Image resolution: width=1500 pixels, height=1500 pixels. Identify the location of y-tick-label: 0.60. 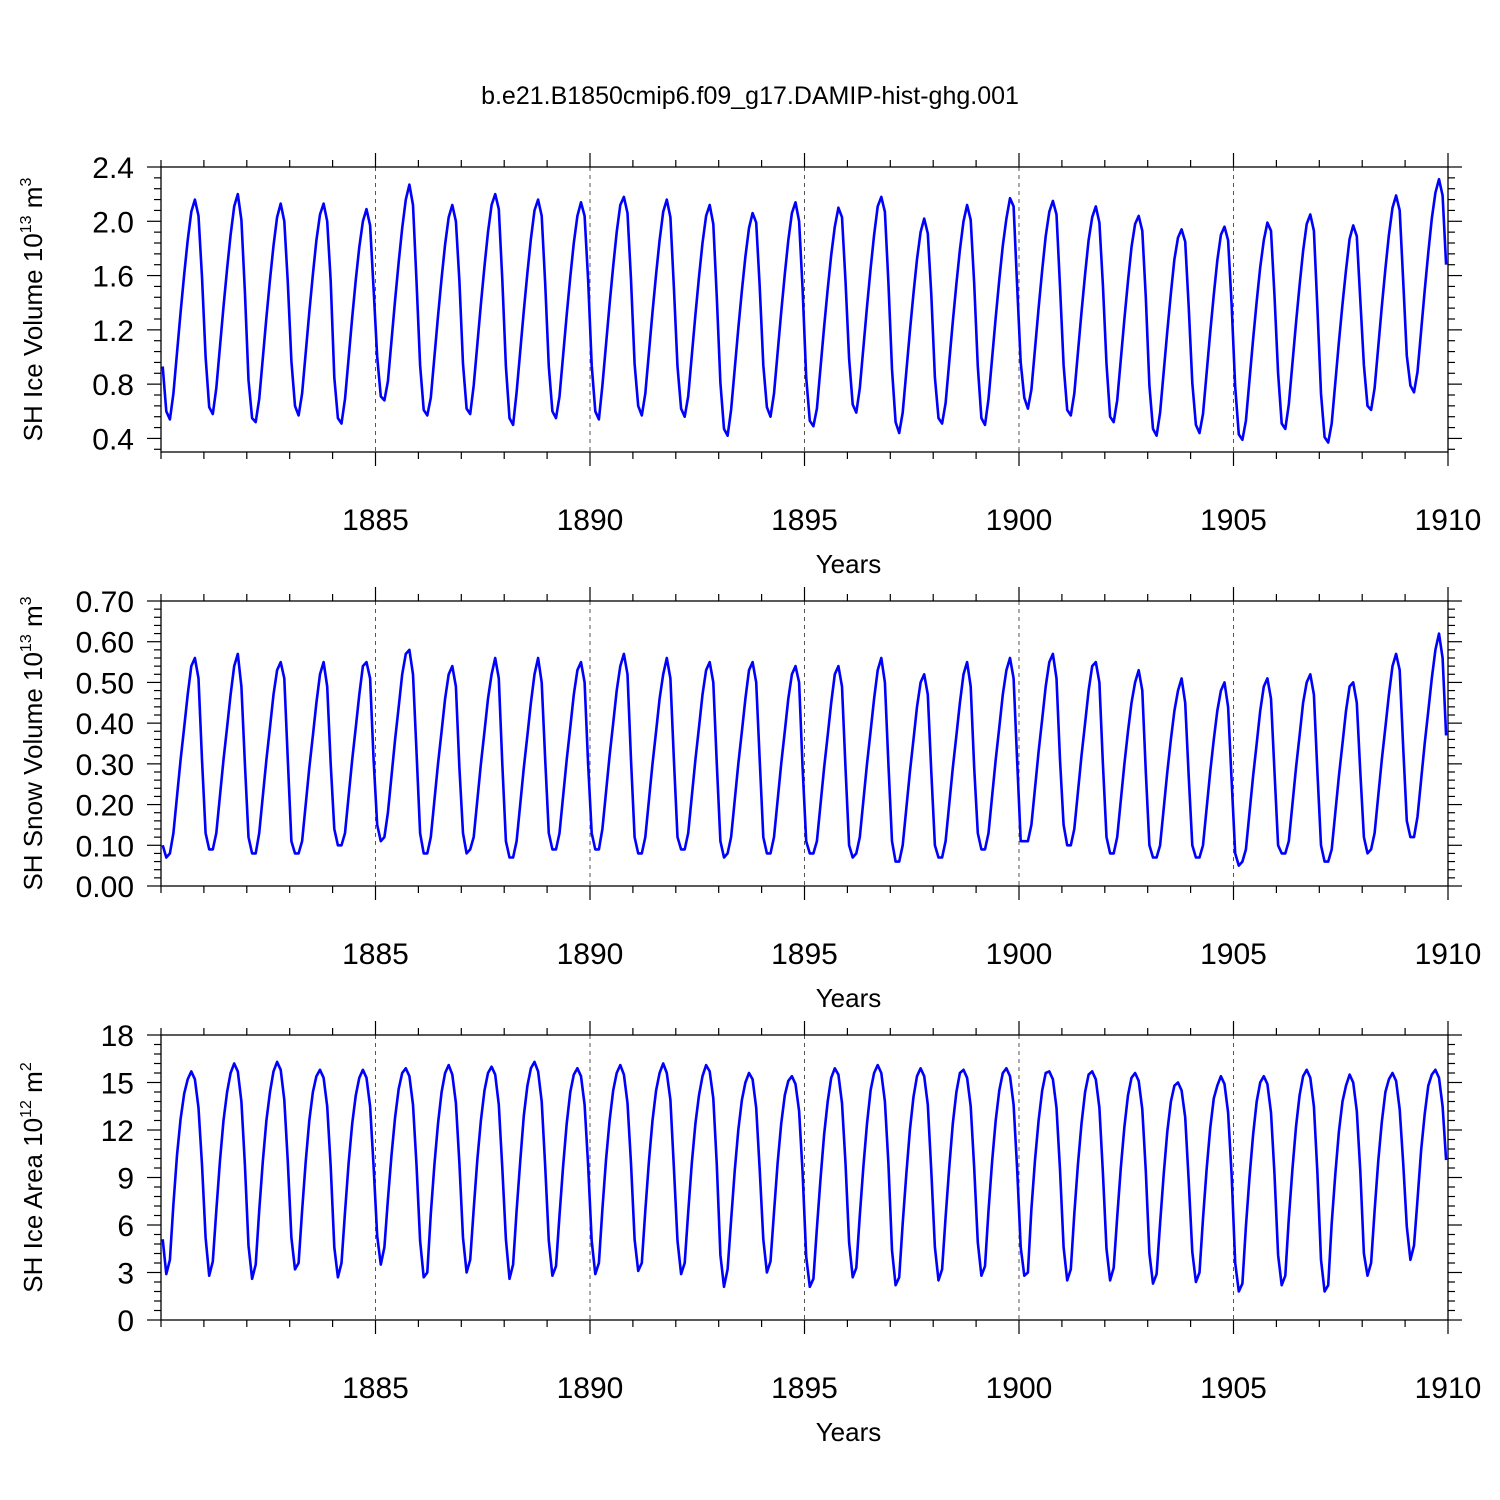
(105, 643).